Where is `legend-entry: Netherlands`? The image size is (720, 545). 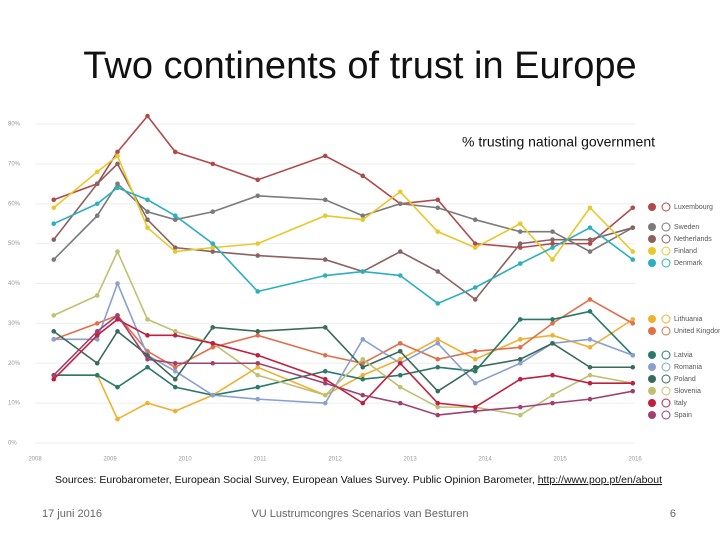
legend-entry: Netherlands is located at coordinates (680, 239).